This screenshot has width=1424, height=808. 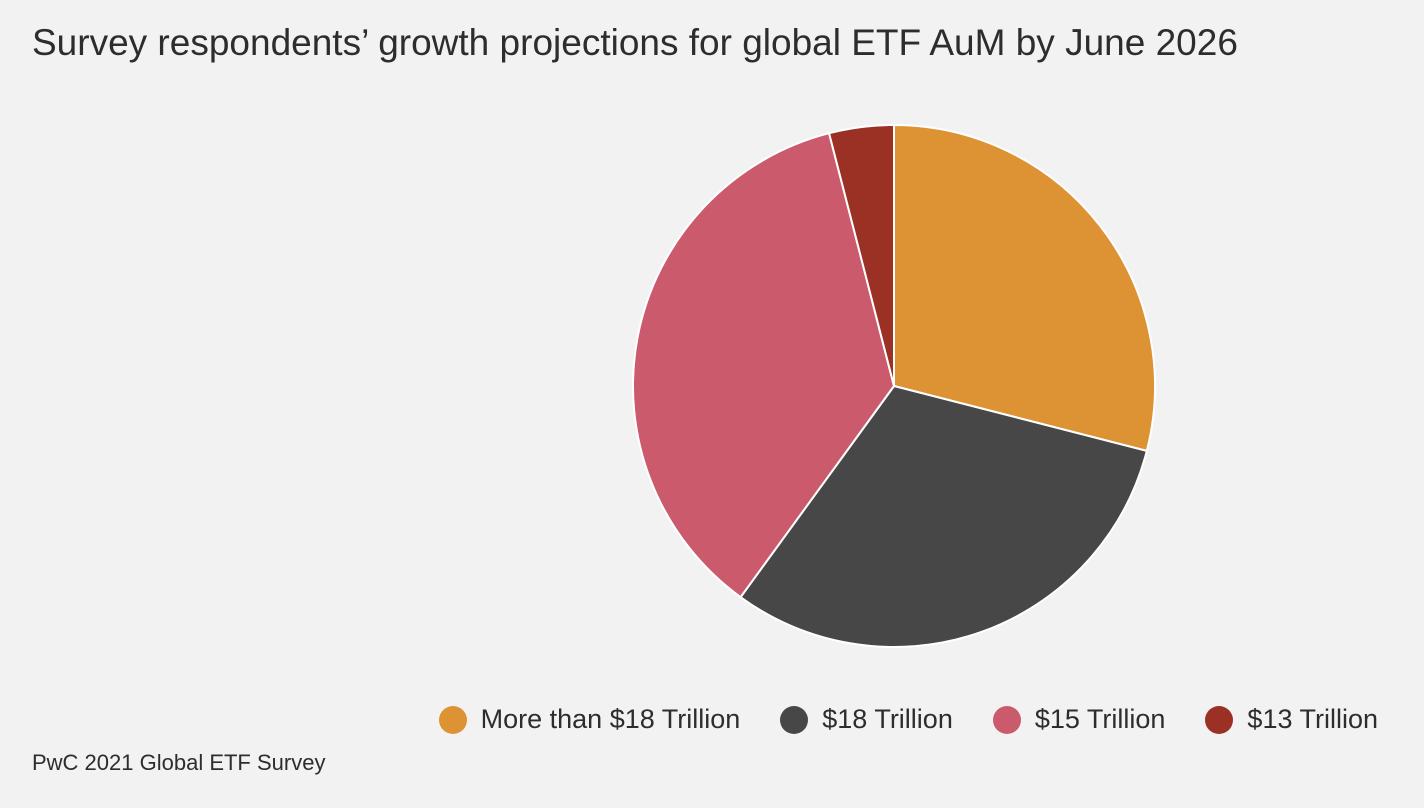 What do you see at coordinates (1024, 288) in the screenshot?
I see `pie-slice-more-than-18-trillion` at bounding box center [1024, 288].